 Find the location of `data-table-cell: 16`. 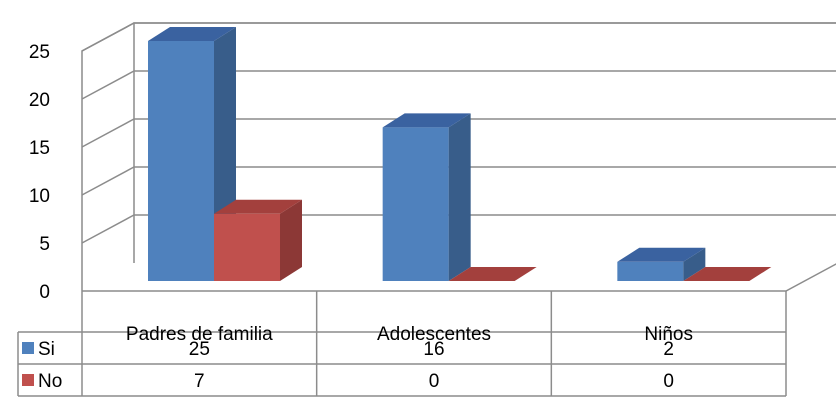

data-table-cell: 16 is located at coordinates (433, 349).